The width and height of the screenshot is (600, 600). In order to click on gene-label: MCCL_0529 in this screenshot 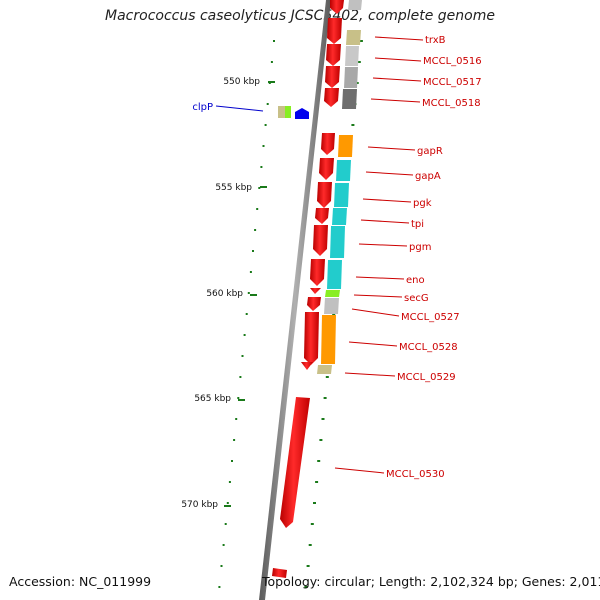, I will do `click(426, 377)`.